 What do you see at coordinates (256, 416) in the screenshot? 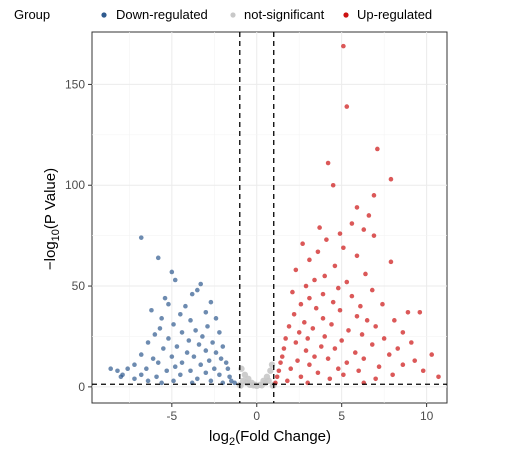
I see `x-tick-label: 0` at bounding box center [256, 416].